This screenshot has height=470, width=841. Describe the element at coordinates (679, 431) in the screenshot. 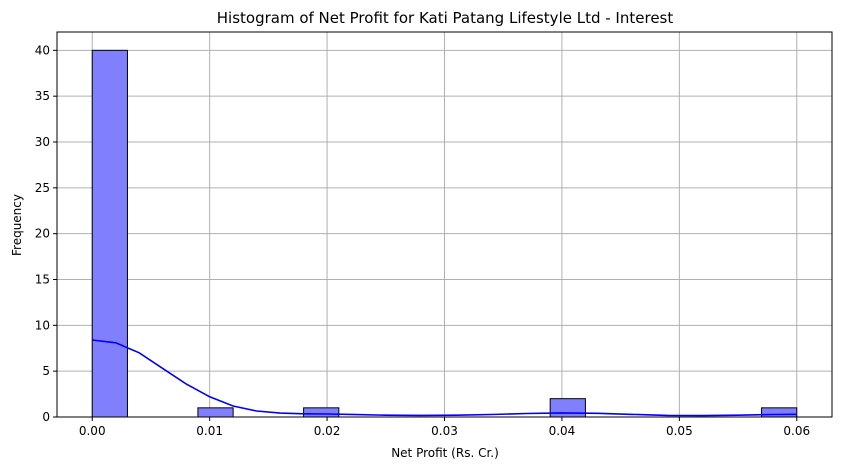

I see `x-tick-label: 0.05` at that location.